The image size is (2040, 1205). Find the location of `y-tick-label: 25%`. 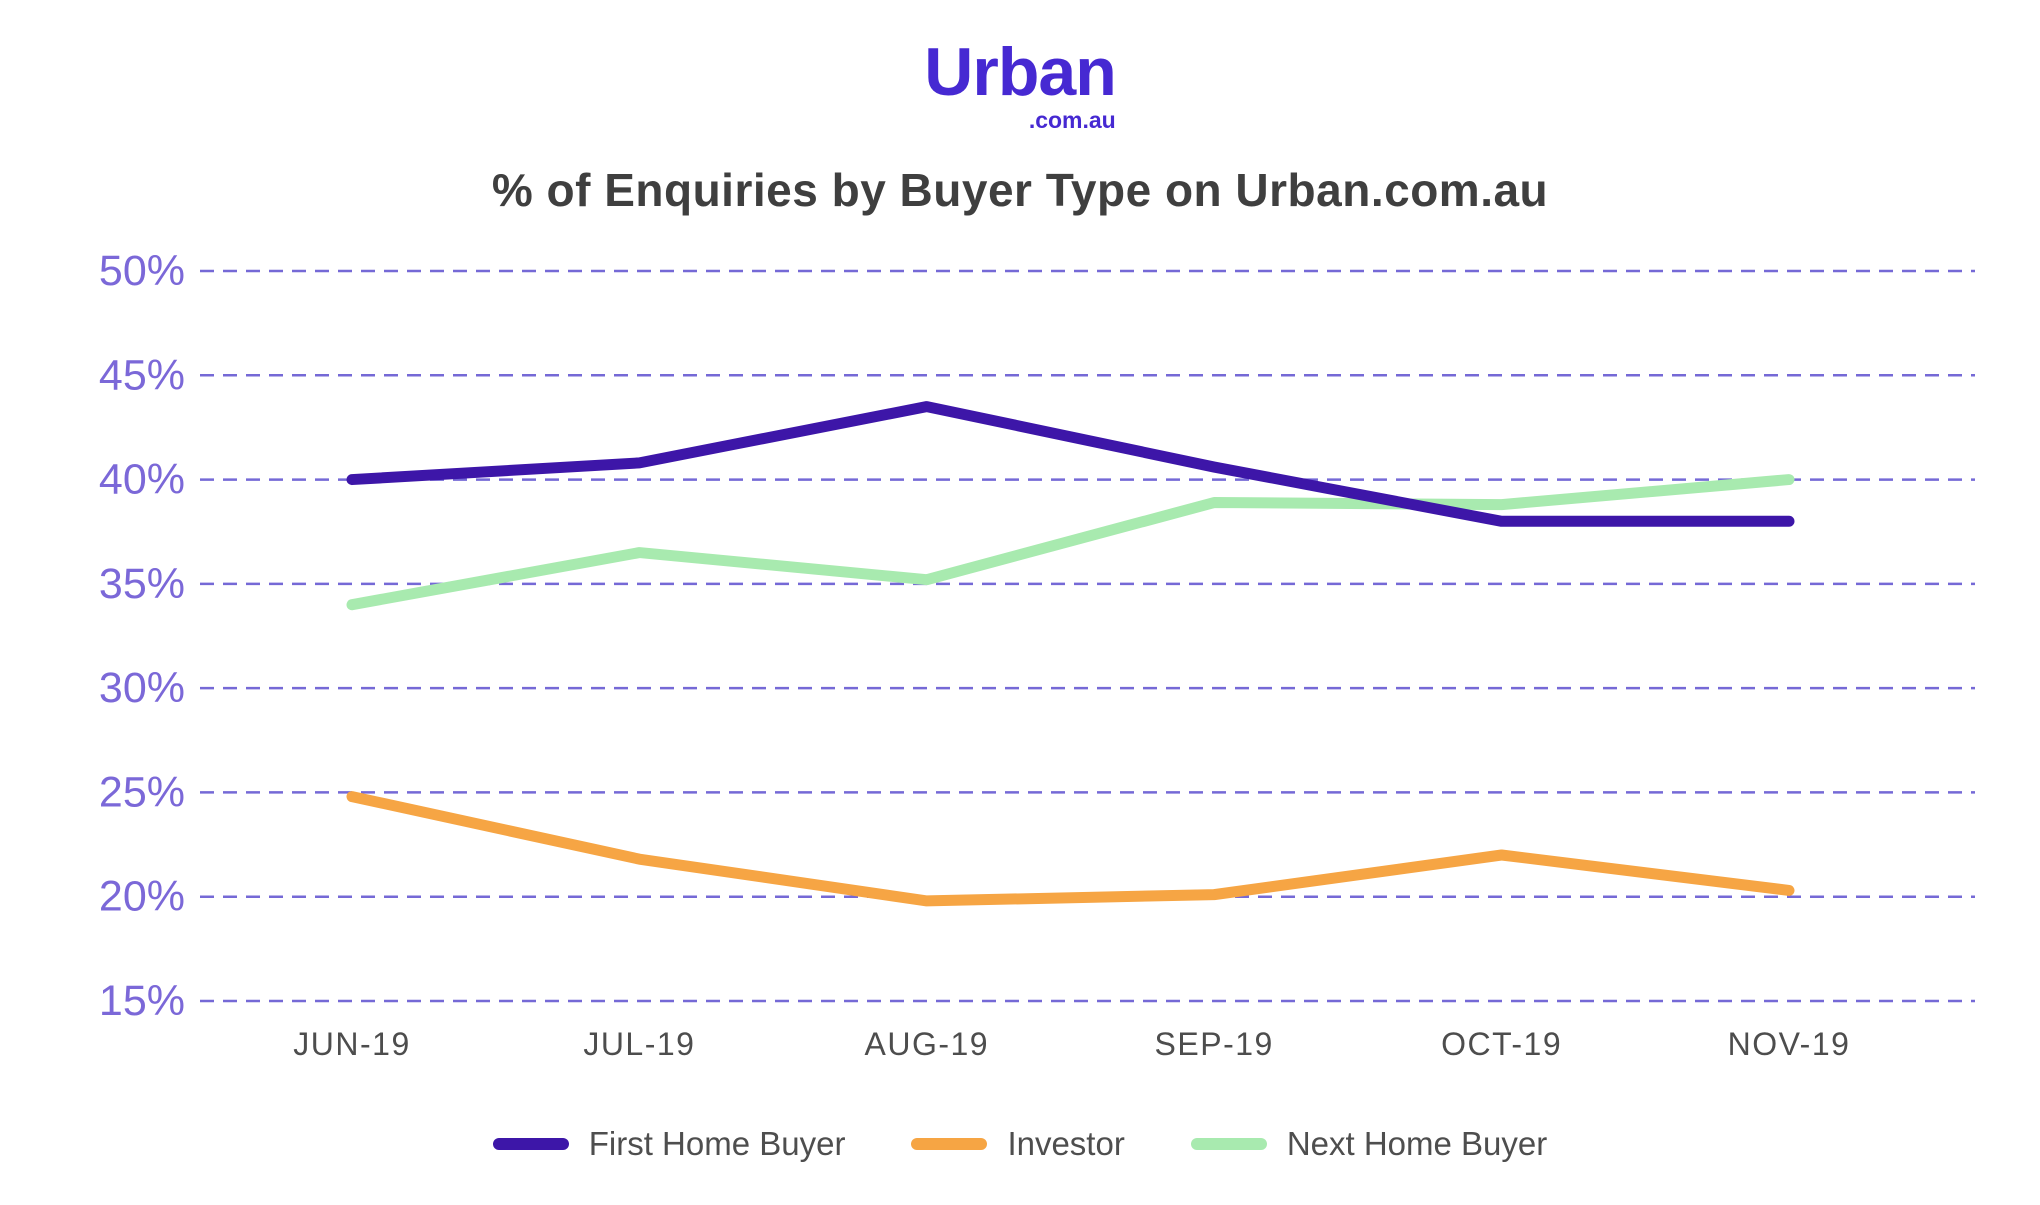

y-tick-label: 25% is located at coordinates (142, 792).